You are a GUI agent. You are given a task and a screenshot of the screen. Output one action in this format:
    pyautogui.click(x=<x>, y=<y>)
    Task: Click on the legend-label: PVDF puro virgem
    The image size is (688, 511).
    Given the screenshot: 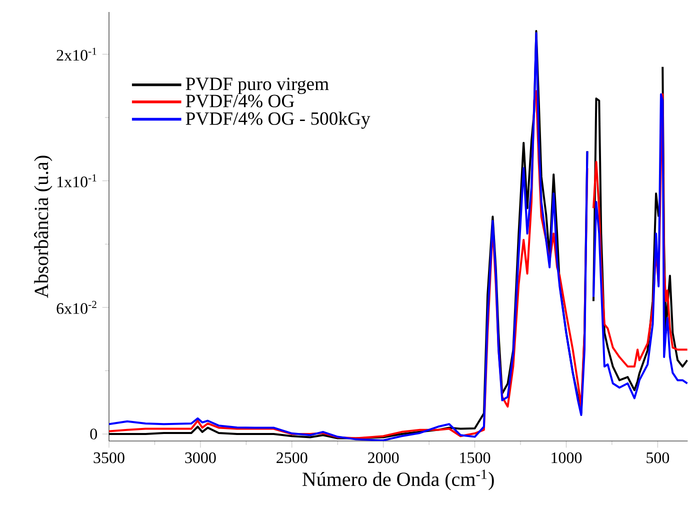 What is the action you would take?
    pyautogui.click(x=257, y=86)
    